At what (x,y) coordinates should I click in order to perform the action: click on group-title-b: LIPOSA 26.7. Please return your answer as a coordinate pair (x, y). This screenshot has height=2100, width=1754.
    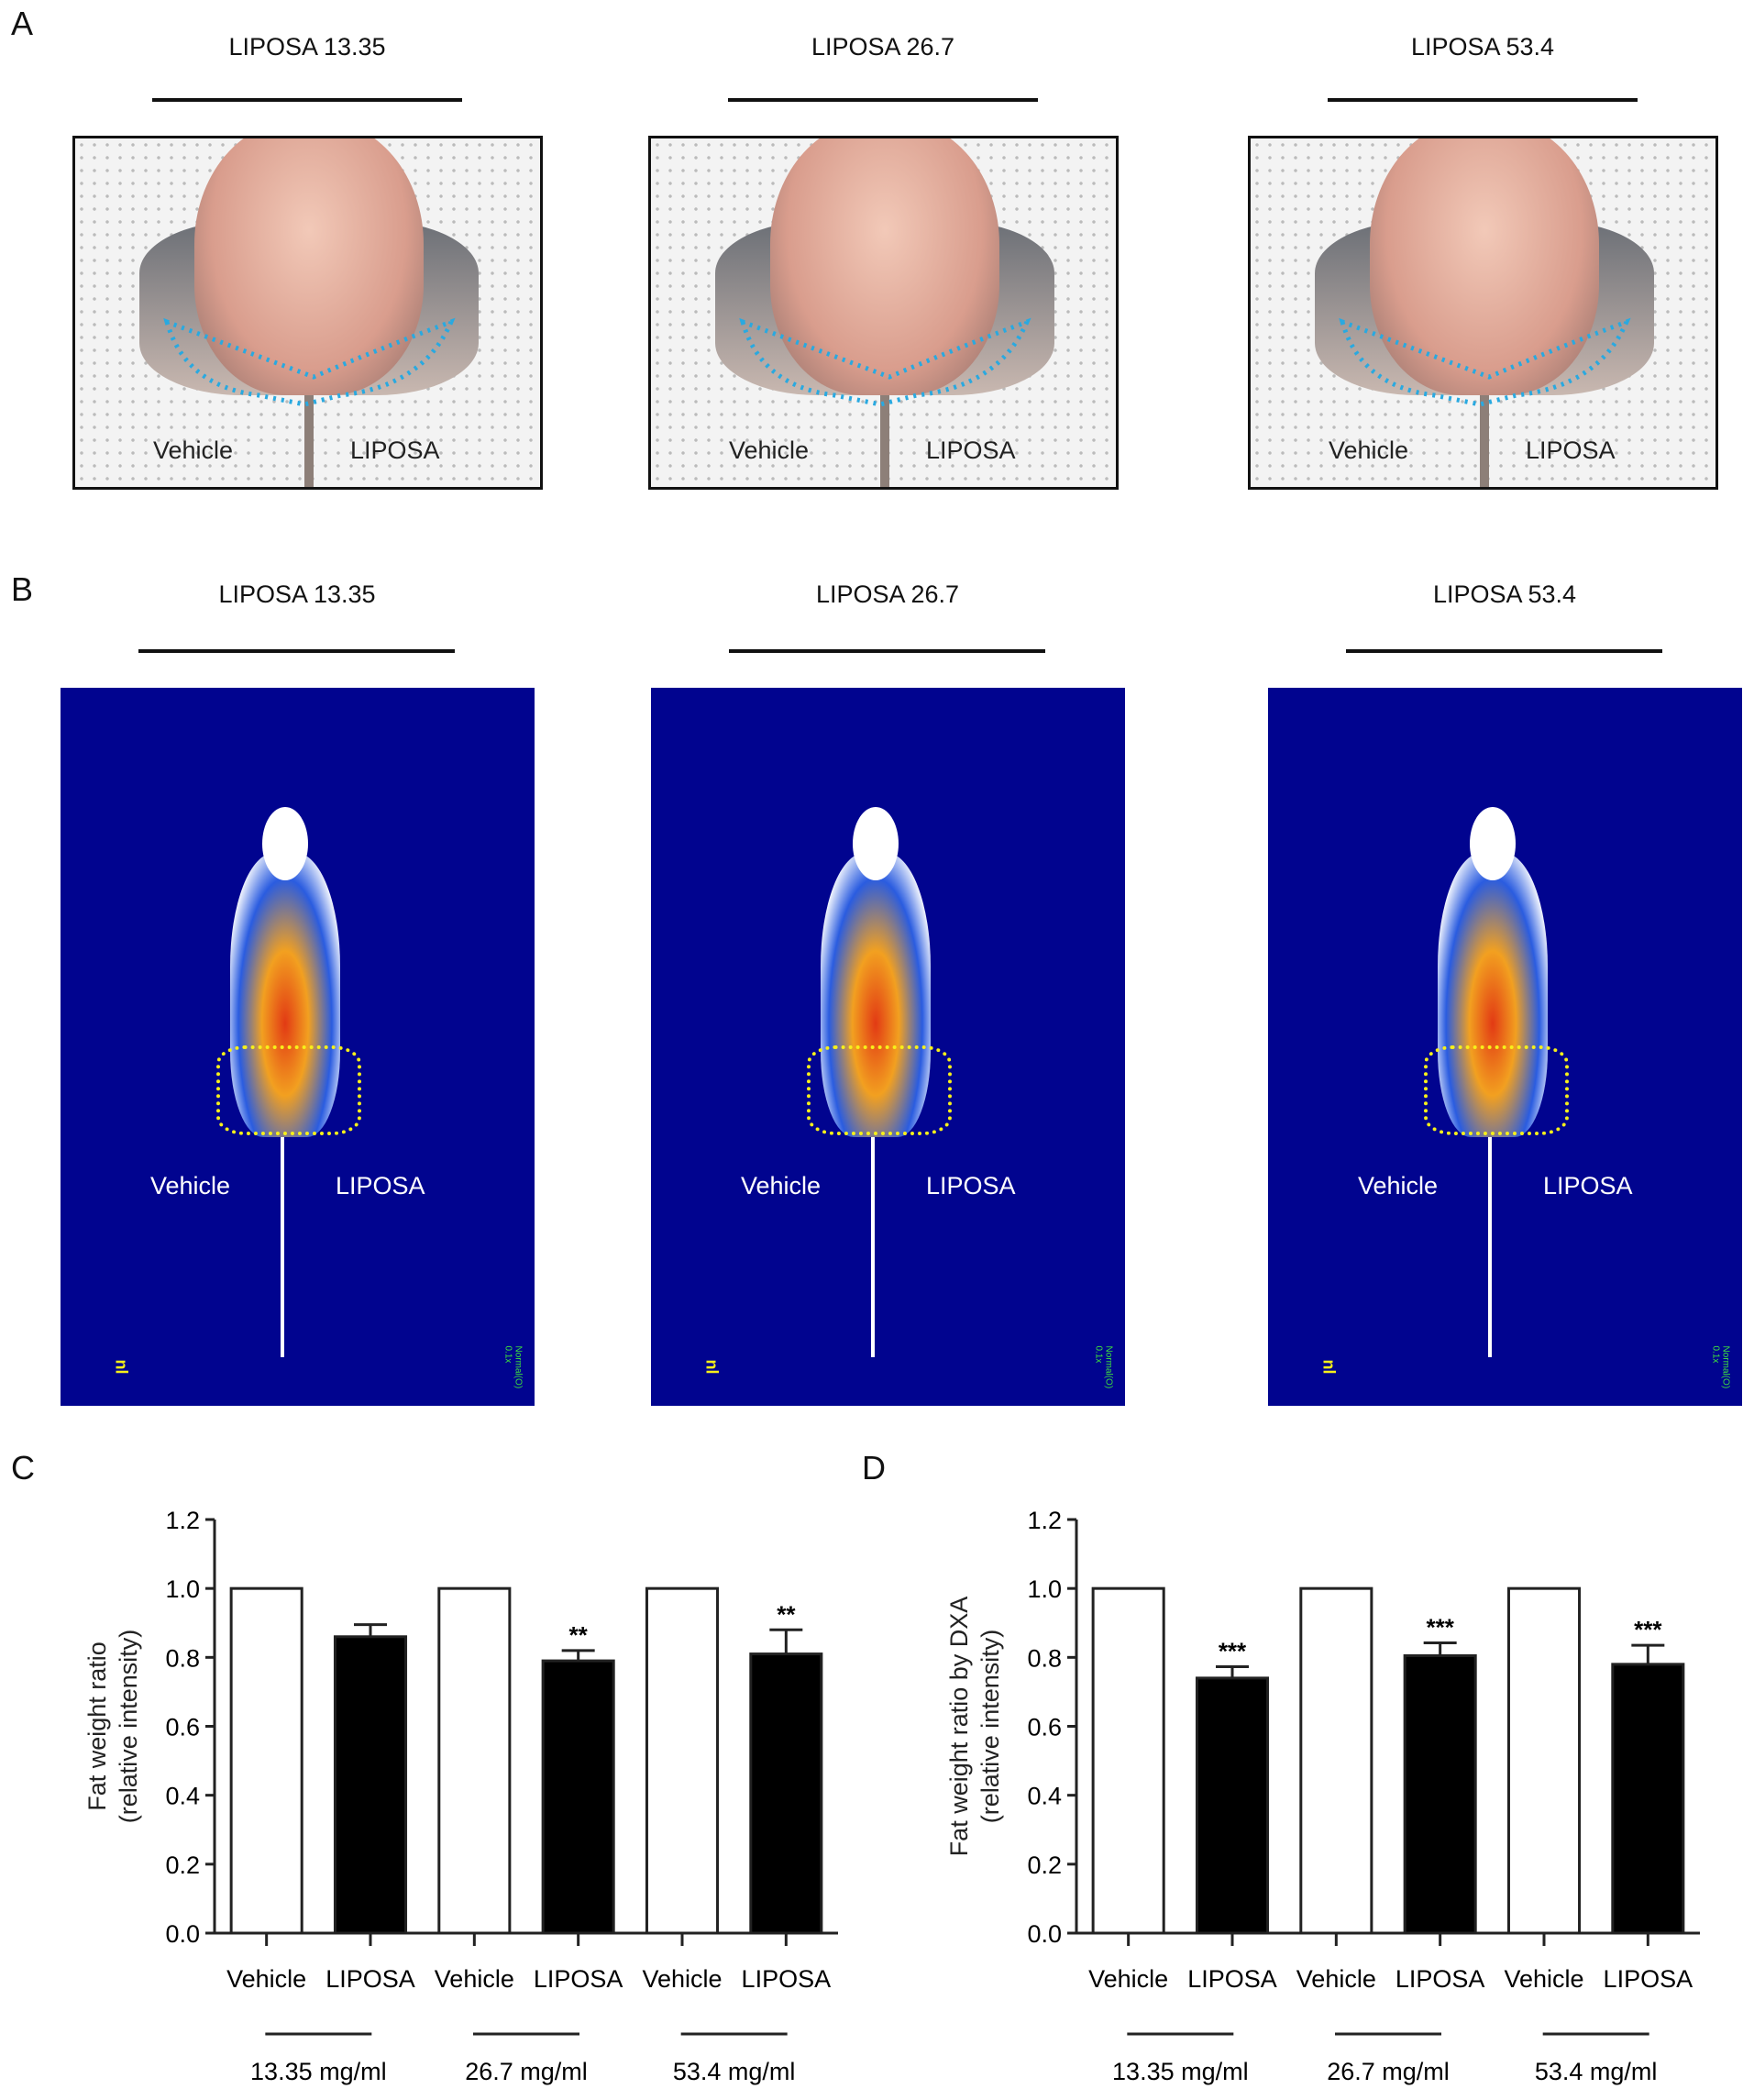
    Looking at the image, I should click on (887, 594).